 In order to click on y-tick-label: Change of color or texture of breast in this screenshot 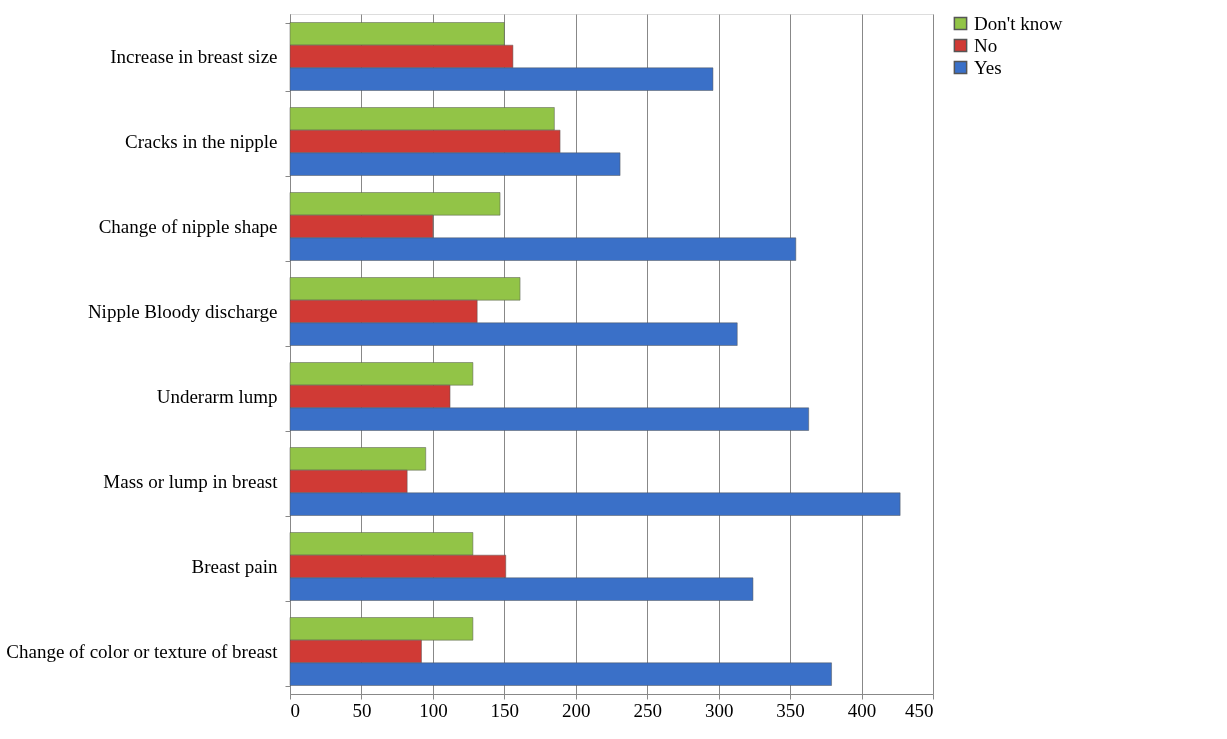, I will do `click(142, 651)`.